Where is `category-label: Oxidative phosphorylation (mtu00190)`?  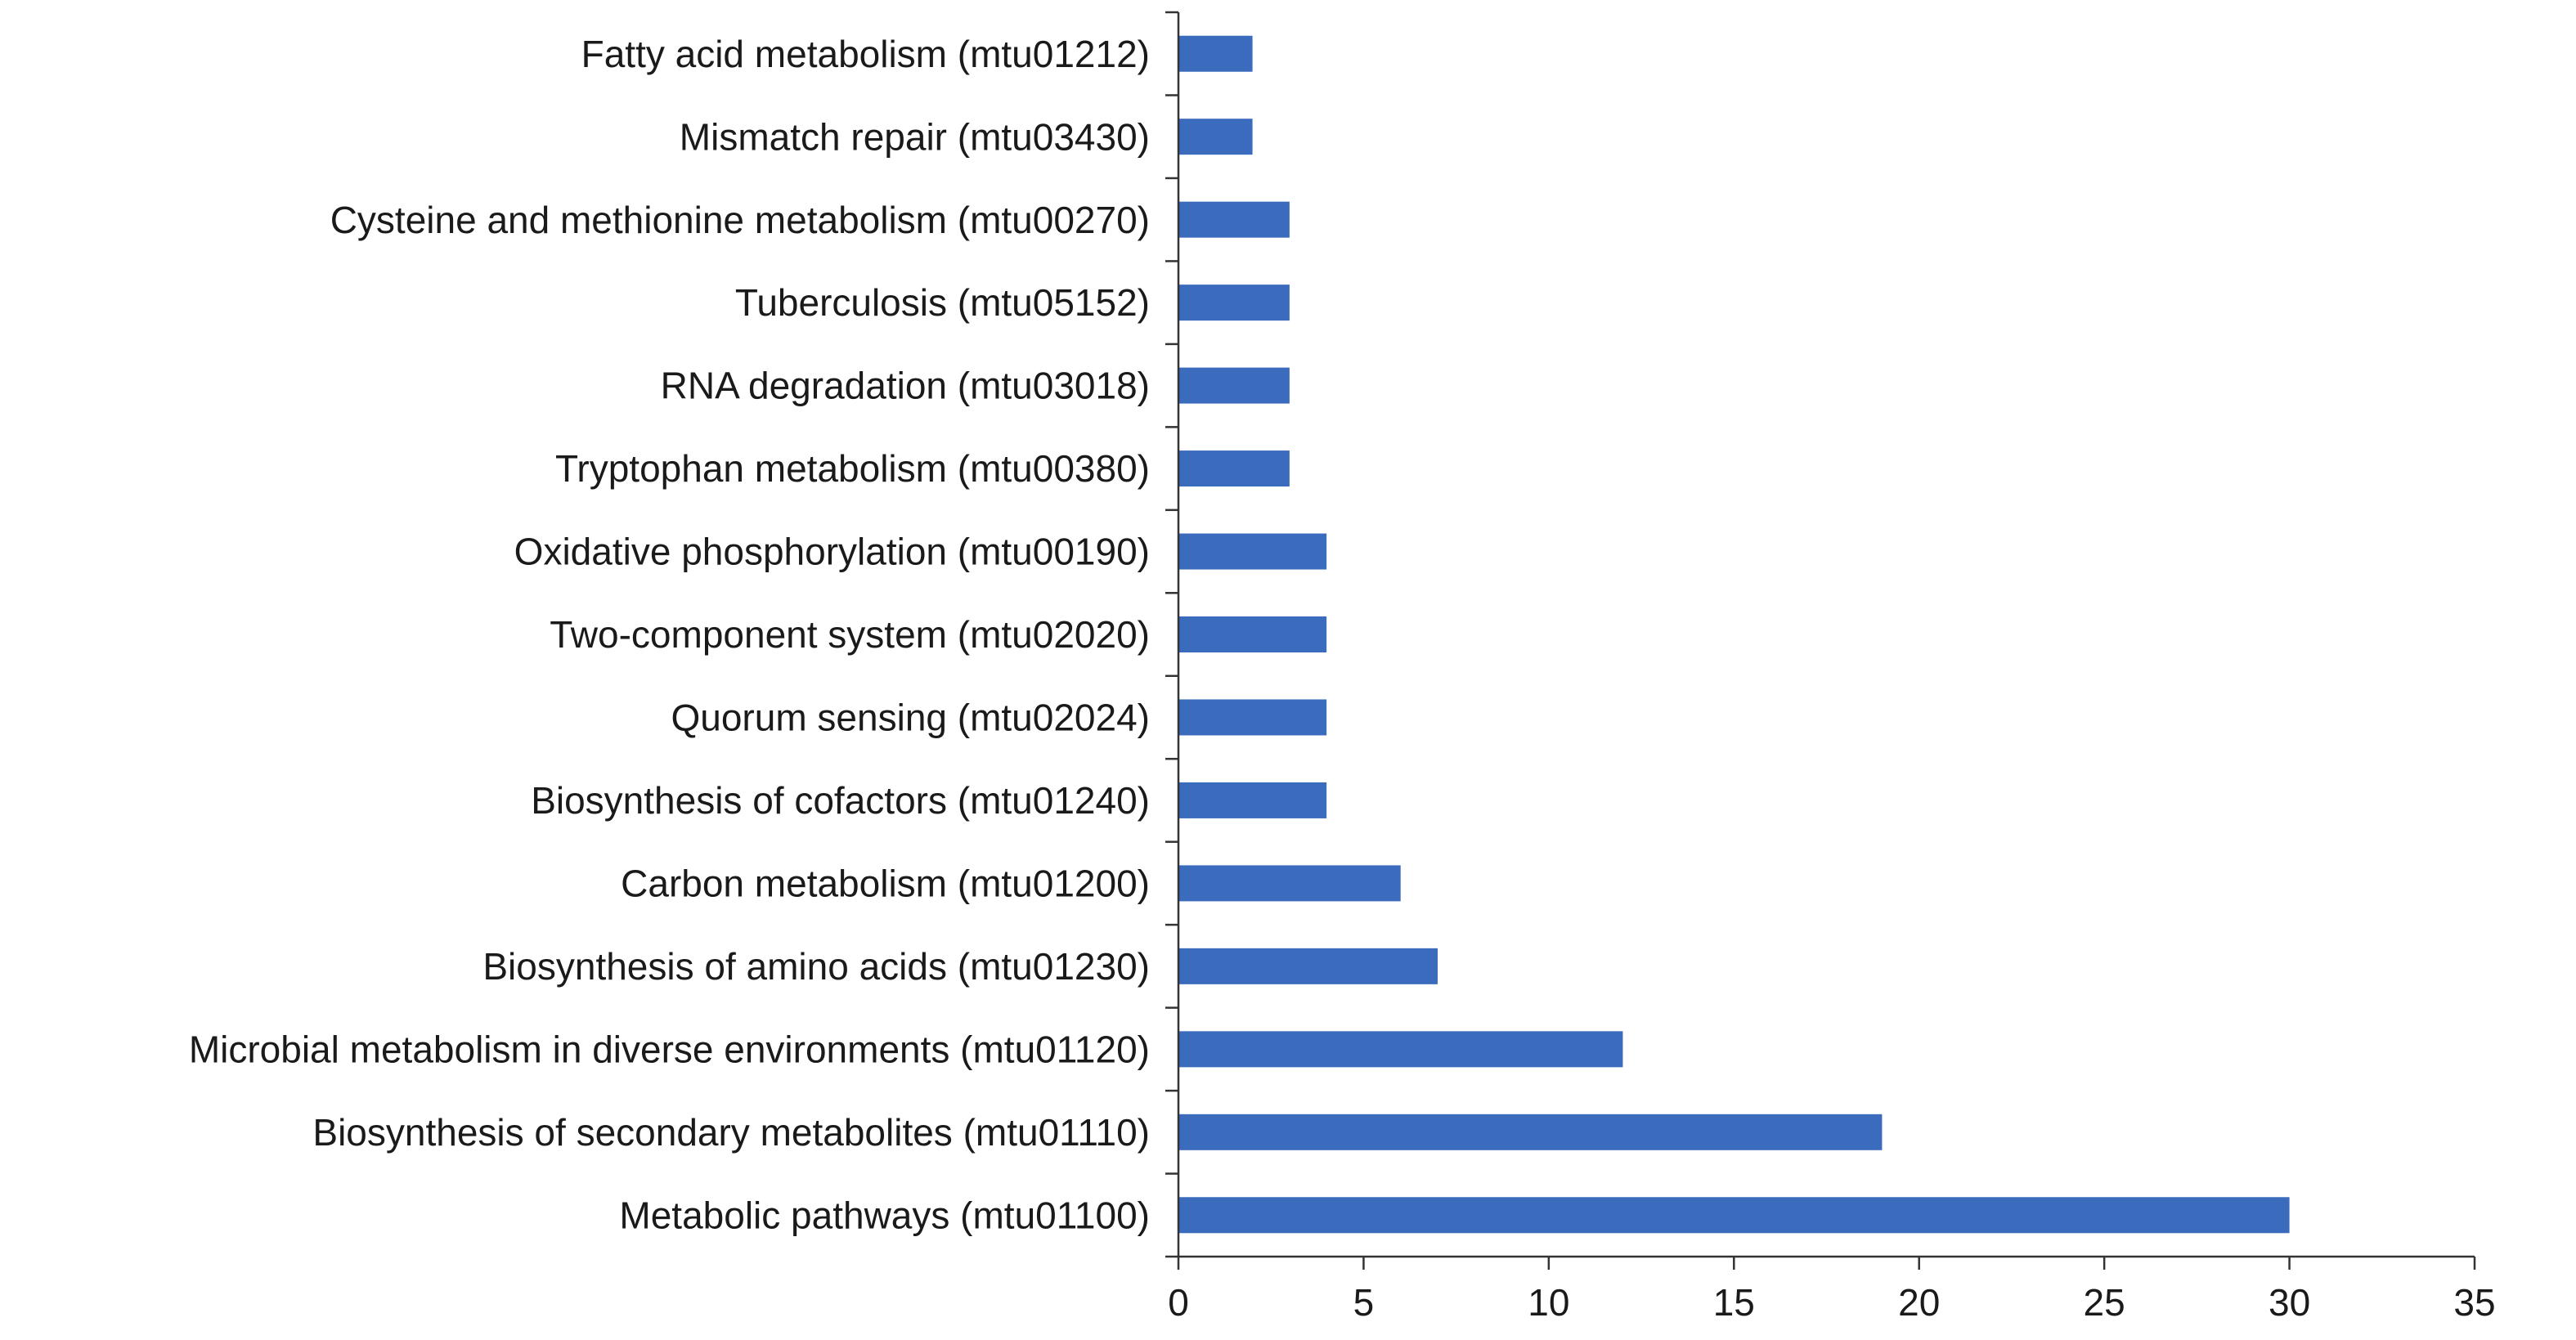 category-label: Oxidative phosphorylation (mtu00190) is located at coordinates (832, 552).